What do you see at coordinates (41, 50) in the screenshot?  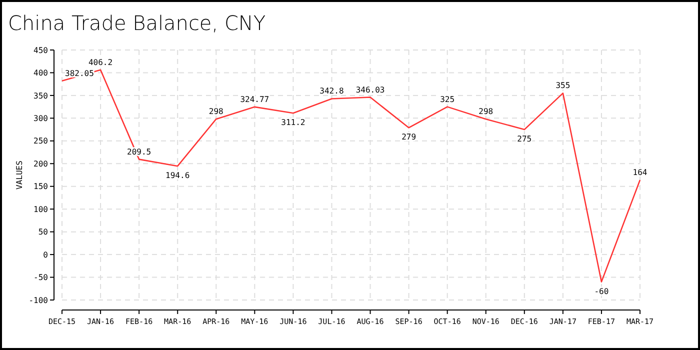 I see `y-tick-label: 450` at bounding box center [41, 50].